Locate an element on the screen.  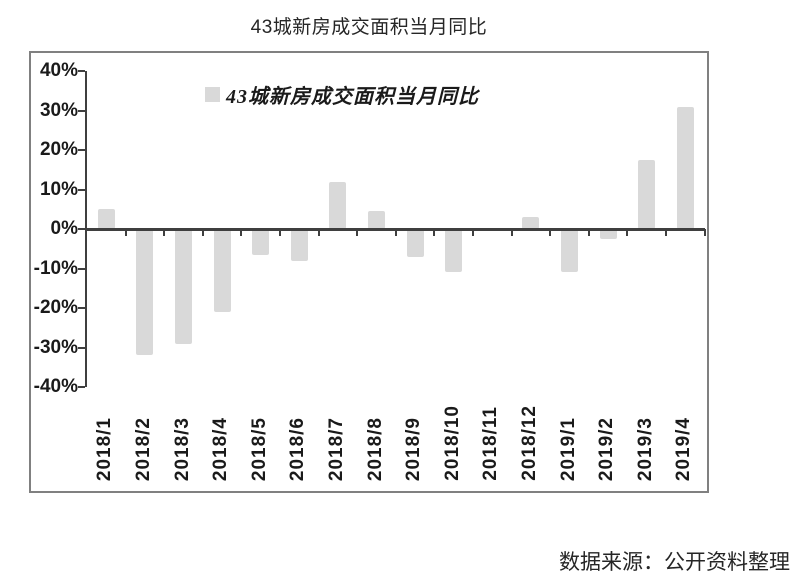
y-tick-label: 30% is located at coordinates (58, 110).